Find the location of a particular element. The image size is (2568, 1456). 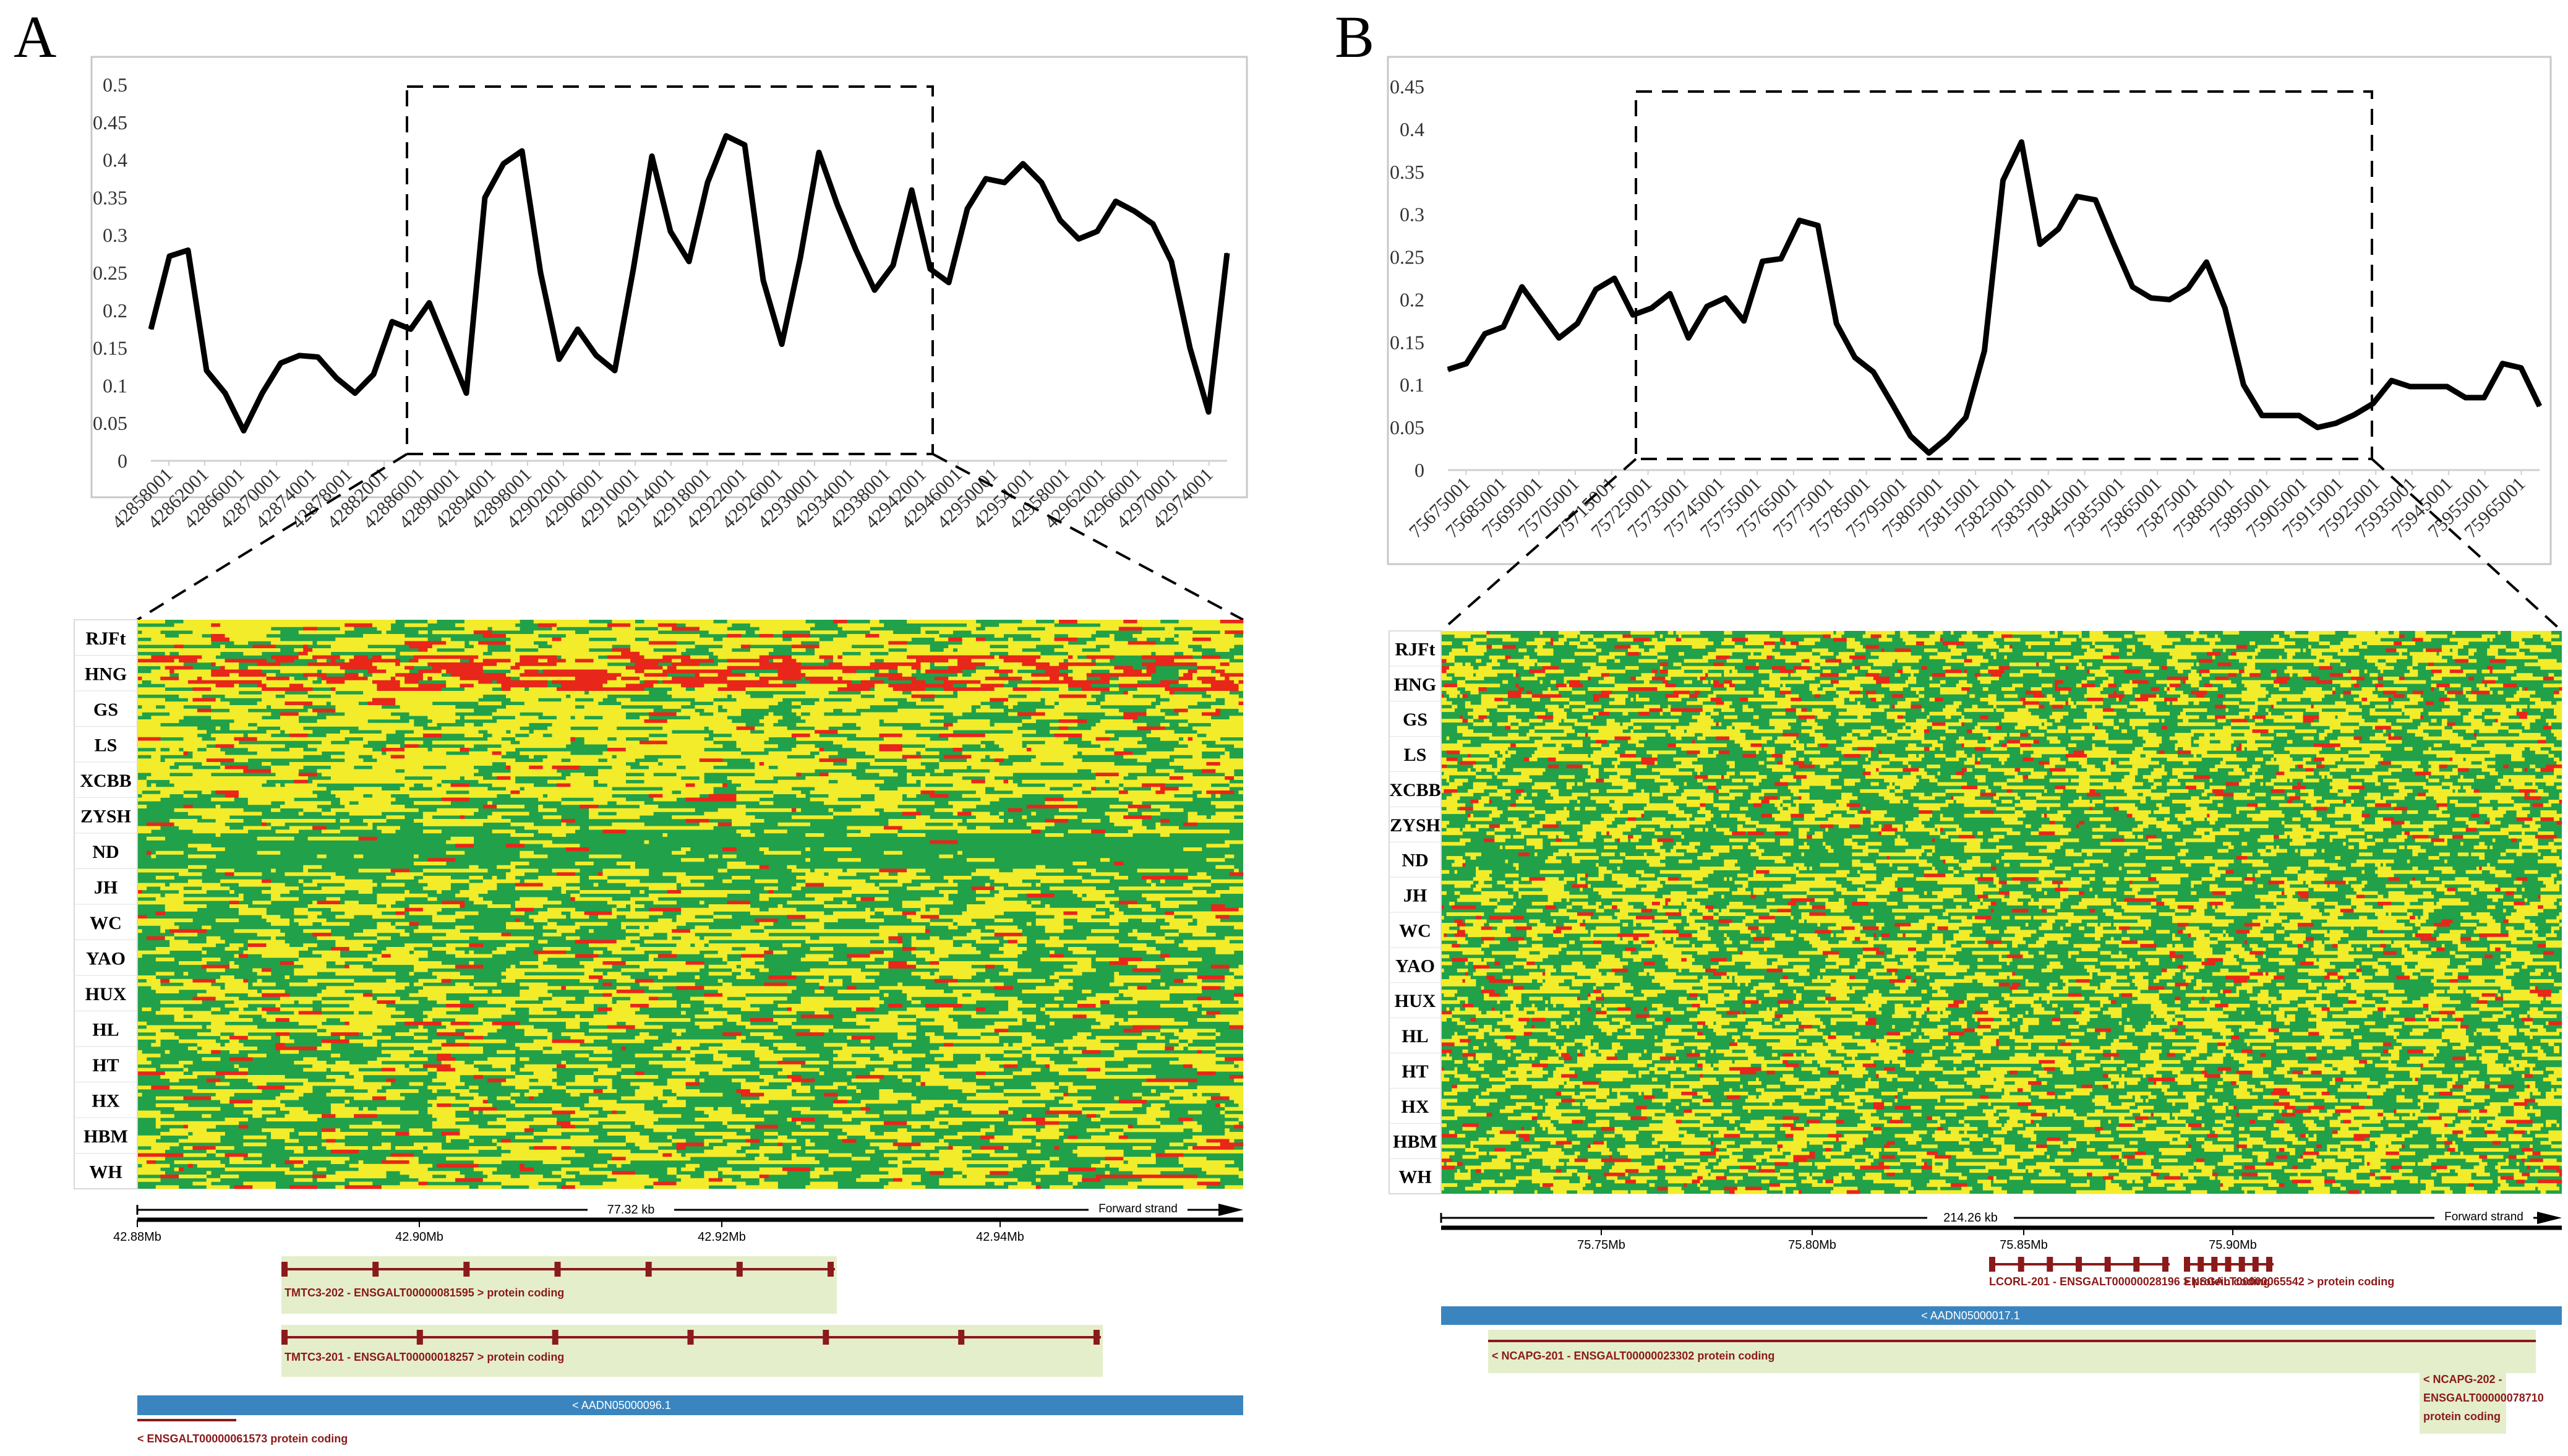

strand-label-bg is located at coordinates (2483, 1217).